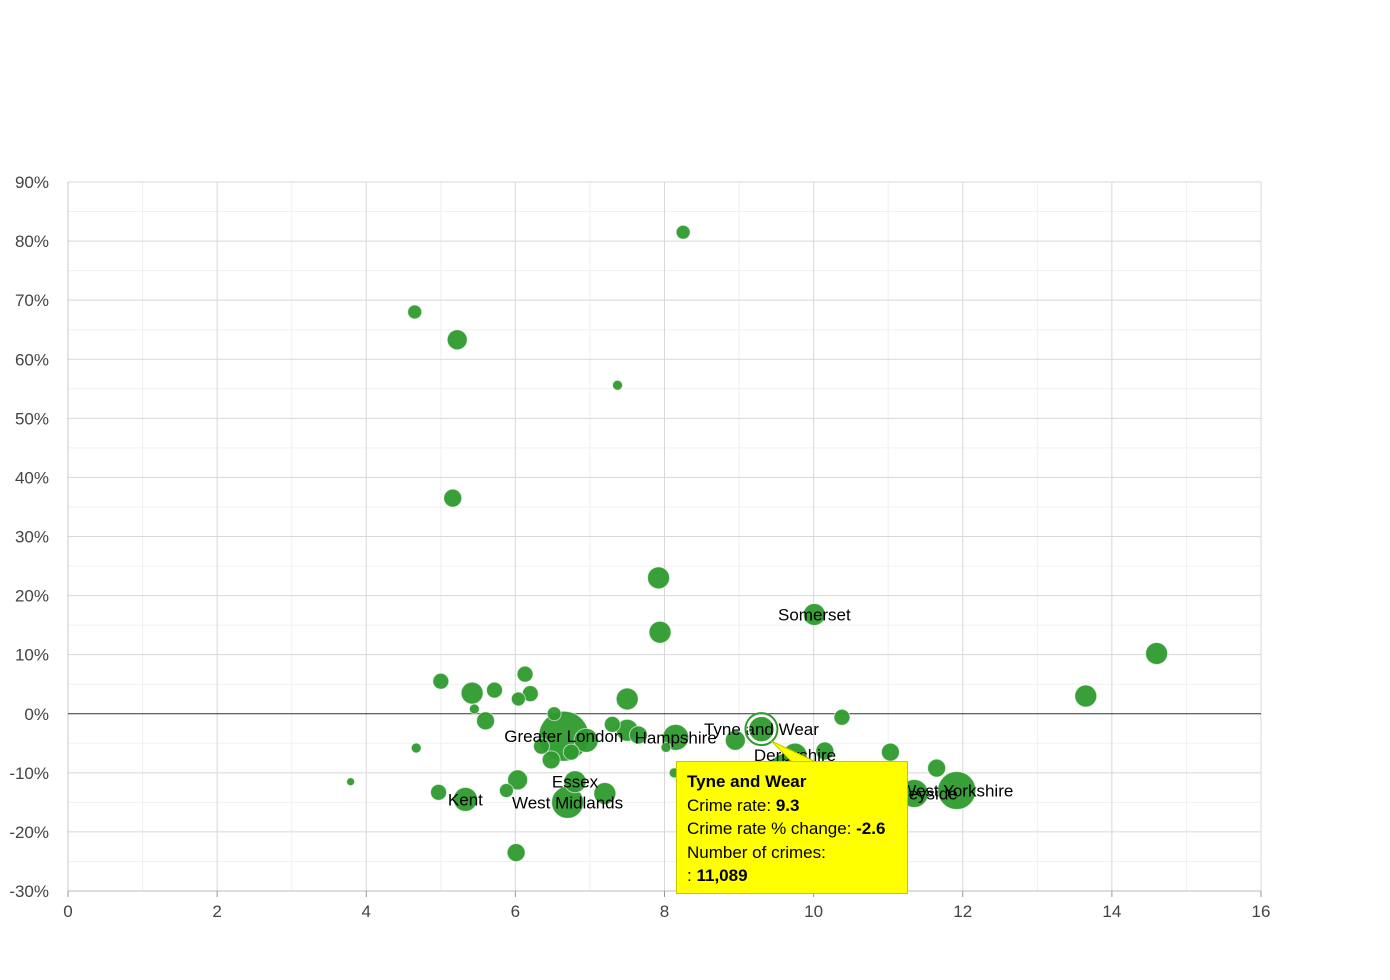 The image size is (1390, 980). I want to click on y-tick-label: -30%, so click(29, 891).